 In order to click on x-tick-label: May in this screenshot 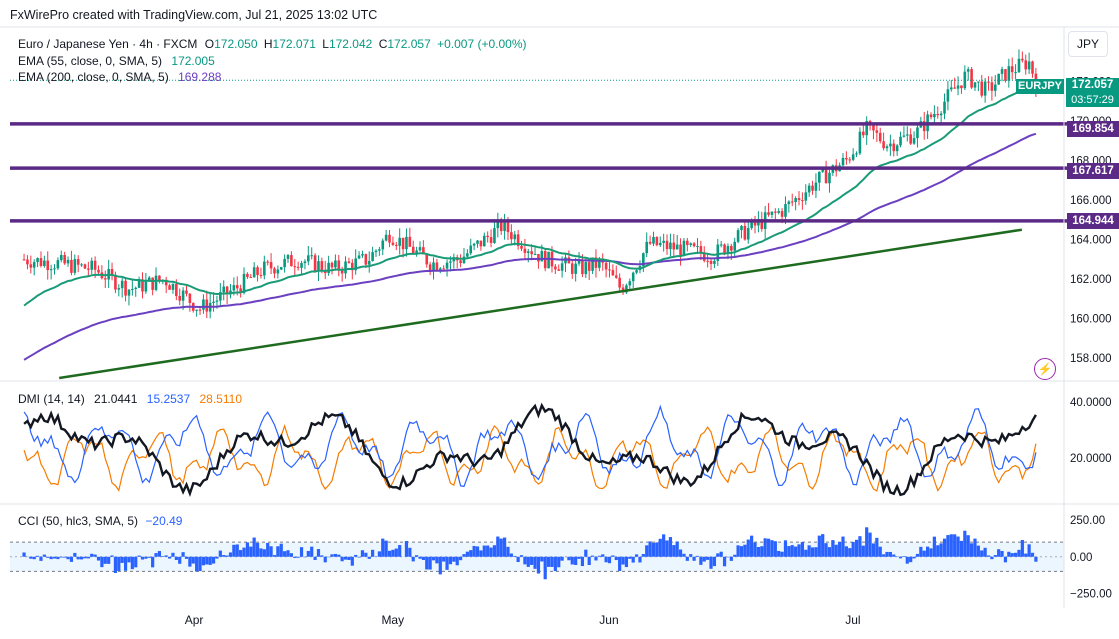, I will do `click(392, 620)`.